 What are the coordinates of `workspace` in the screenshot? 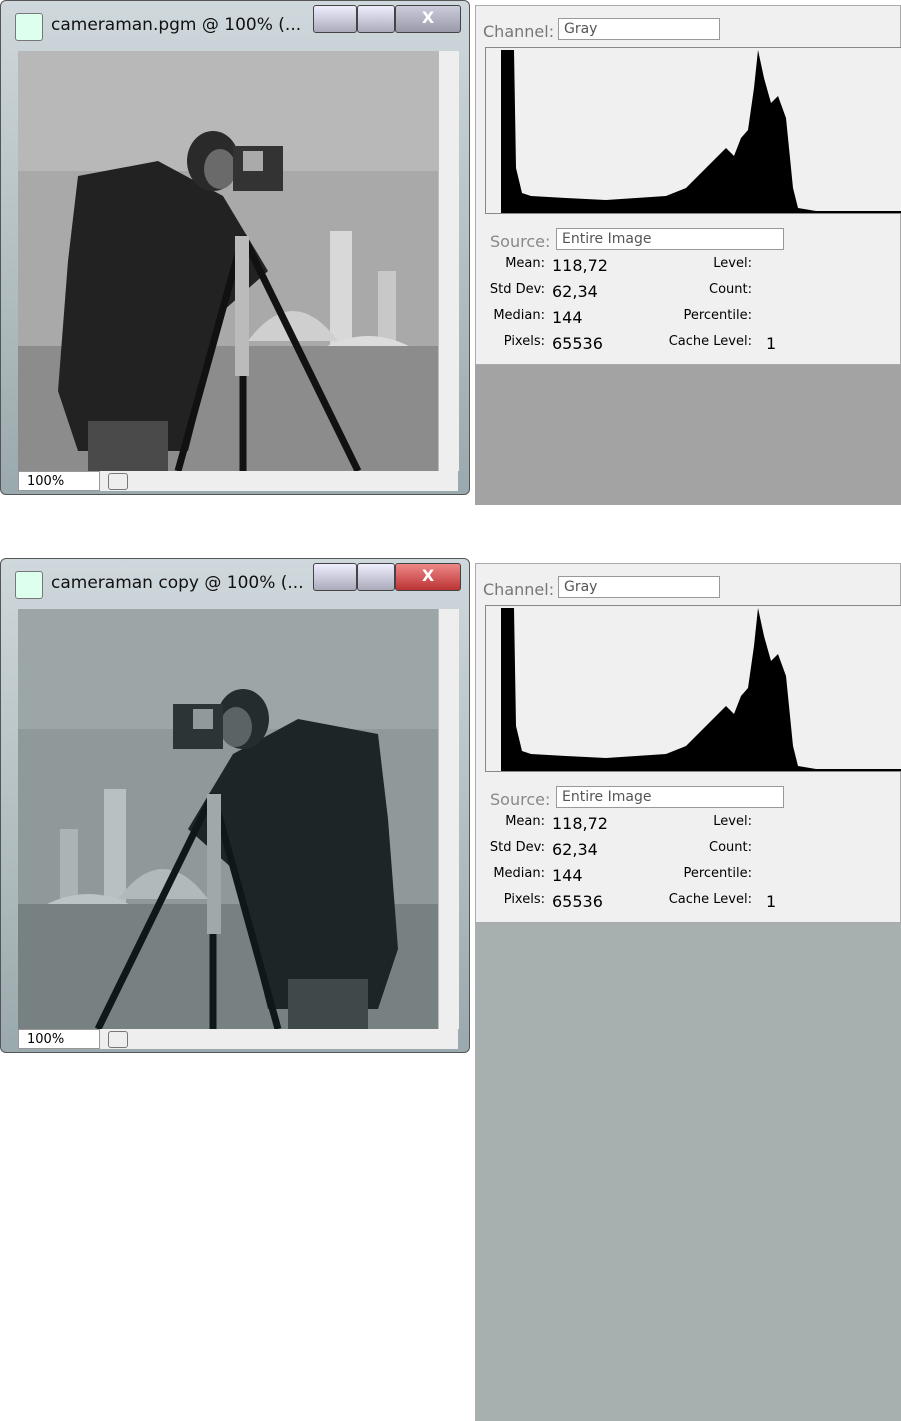 It's located at (688, 435).